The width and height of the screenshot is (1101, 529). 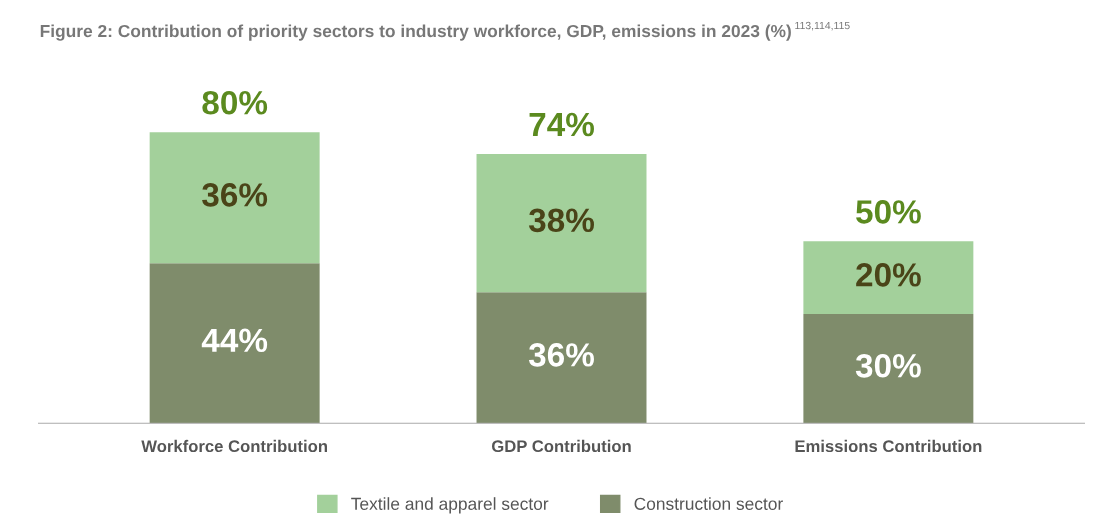 What do you see at coordinates (561, 220) in the screenshot?
I see `data-label: 38%` at bounding box center [561, 220].